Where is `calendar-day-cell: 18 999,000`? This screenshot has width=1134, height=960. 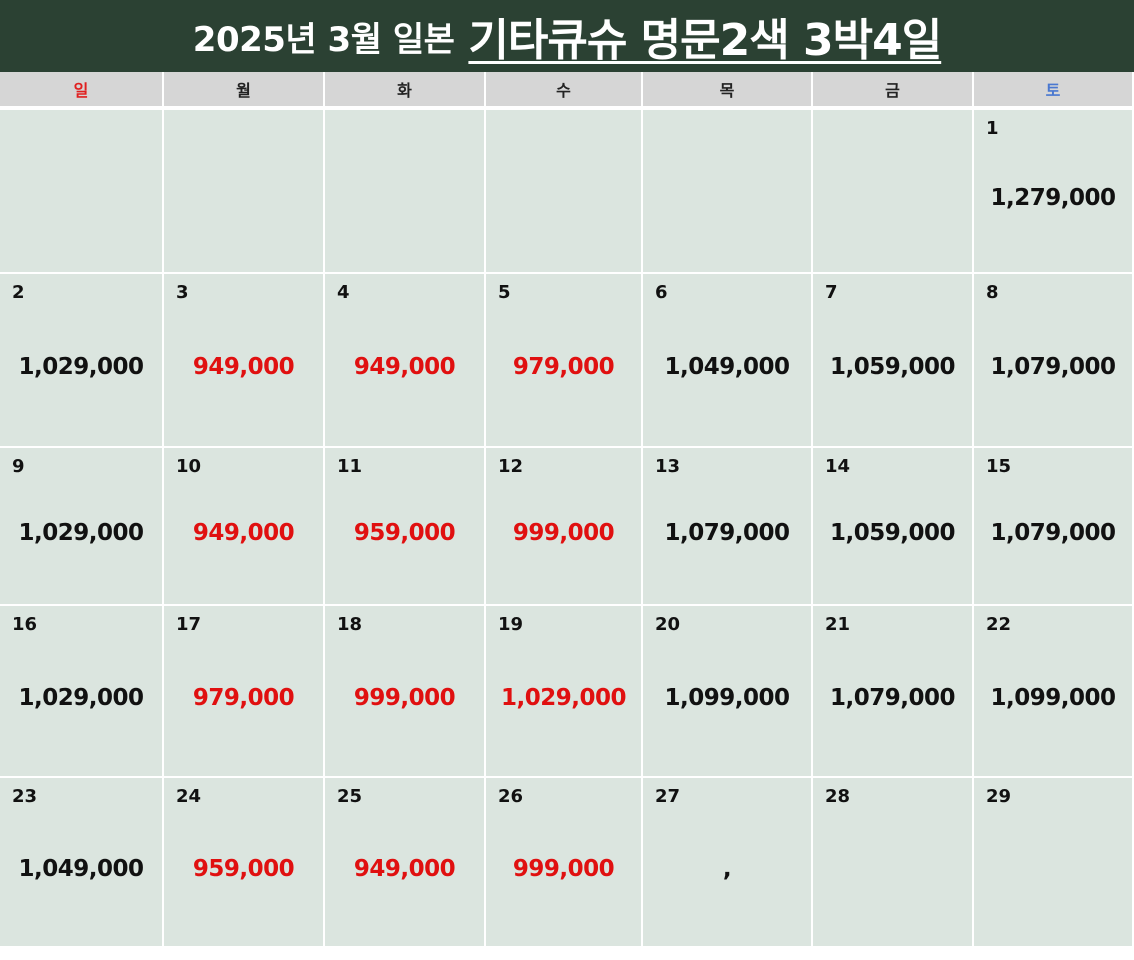 calendar-day-cell: 18 999,000 is located at coordinates (405, 692).